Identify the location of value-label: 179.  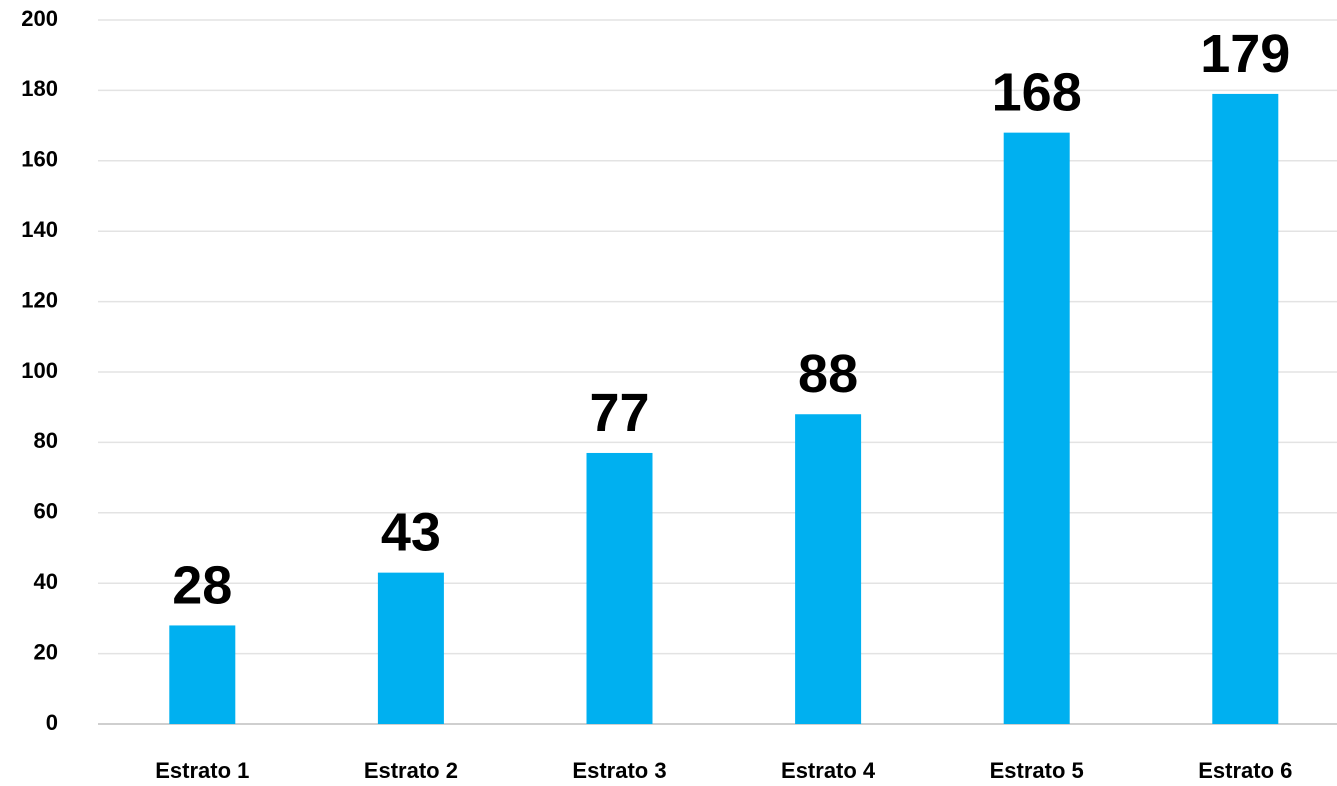
(1245, 54).